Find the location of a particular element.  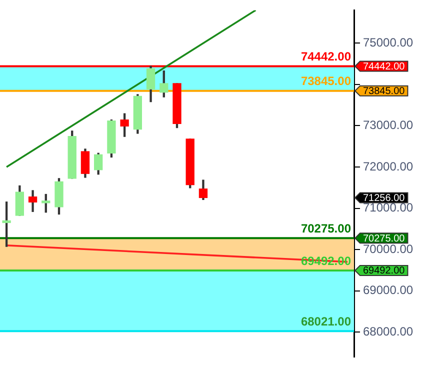

text: 69492.00 is located at coordinates (384, 271).